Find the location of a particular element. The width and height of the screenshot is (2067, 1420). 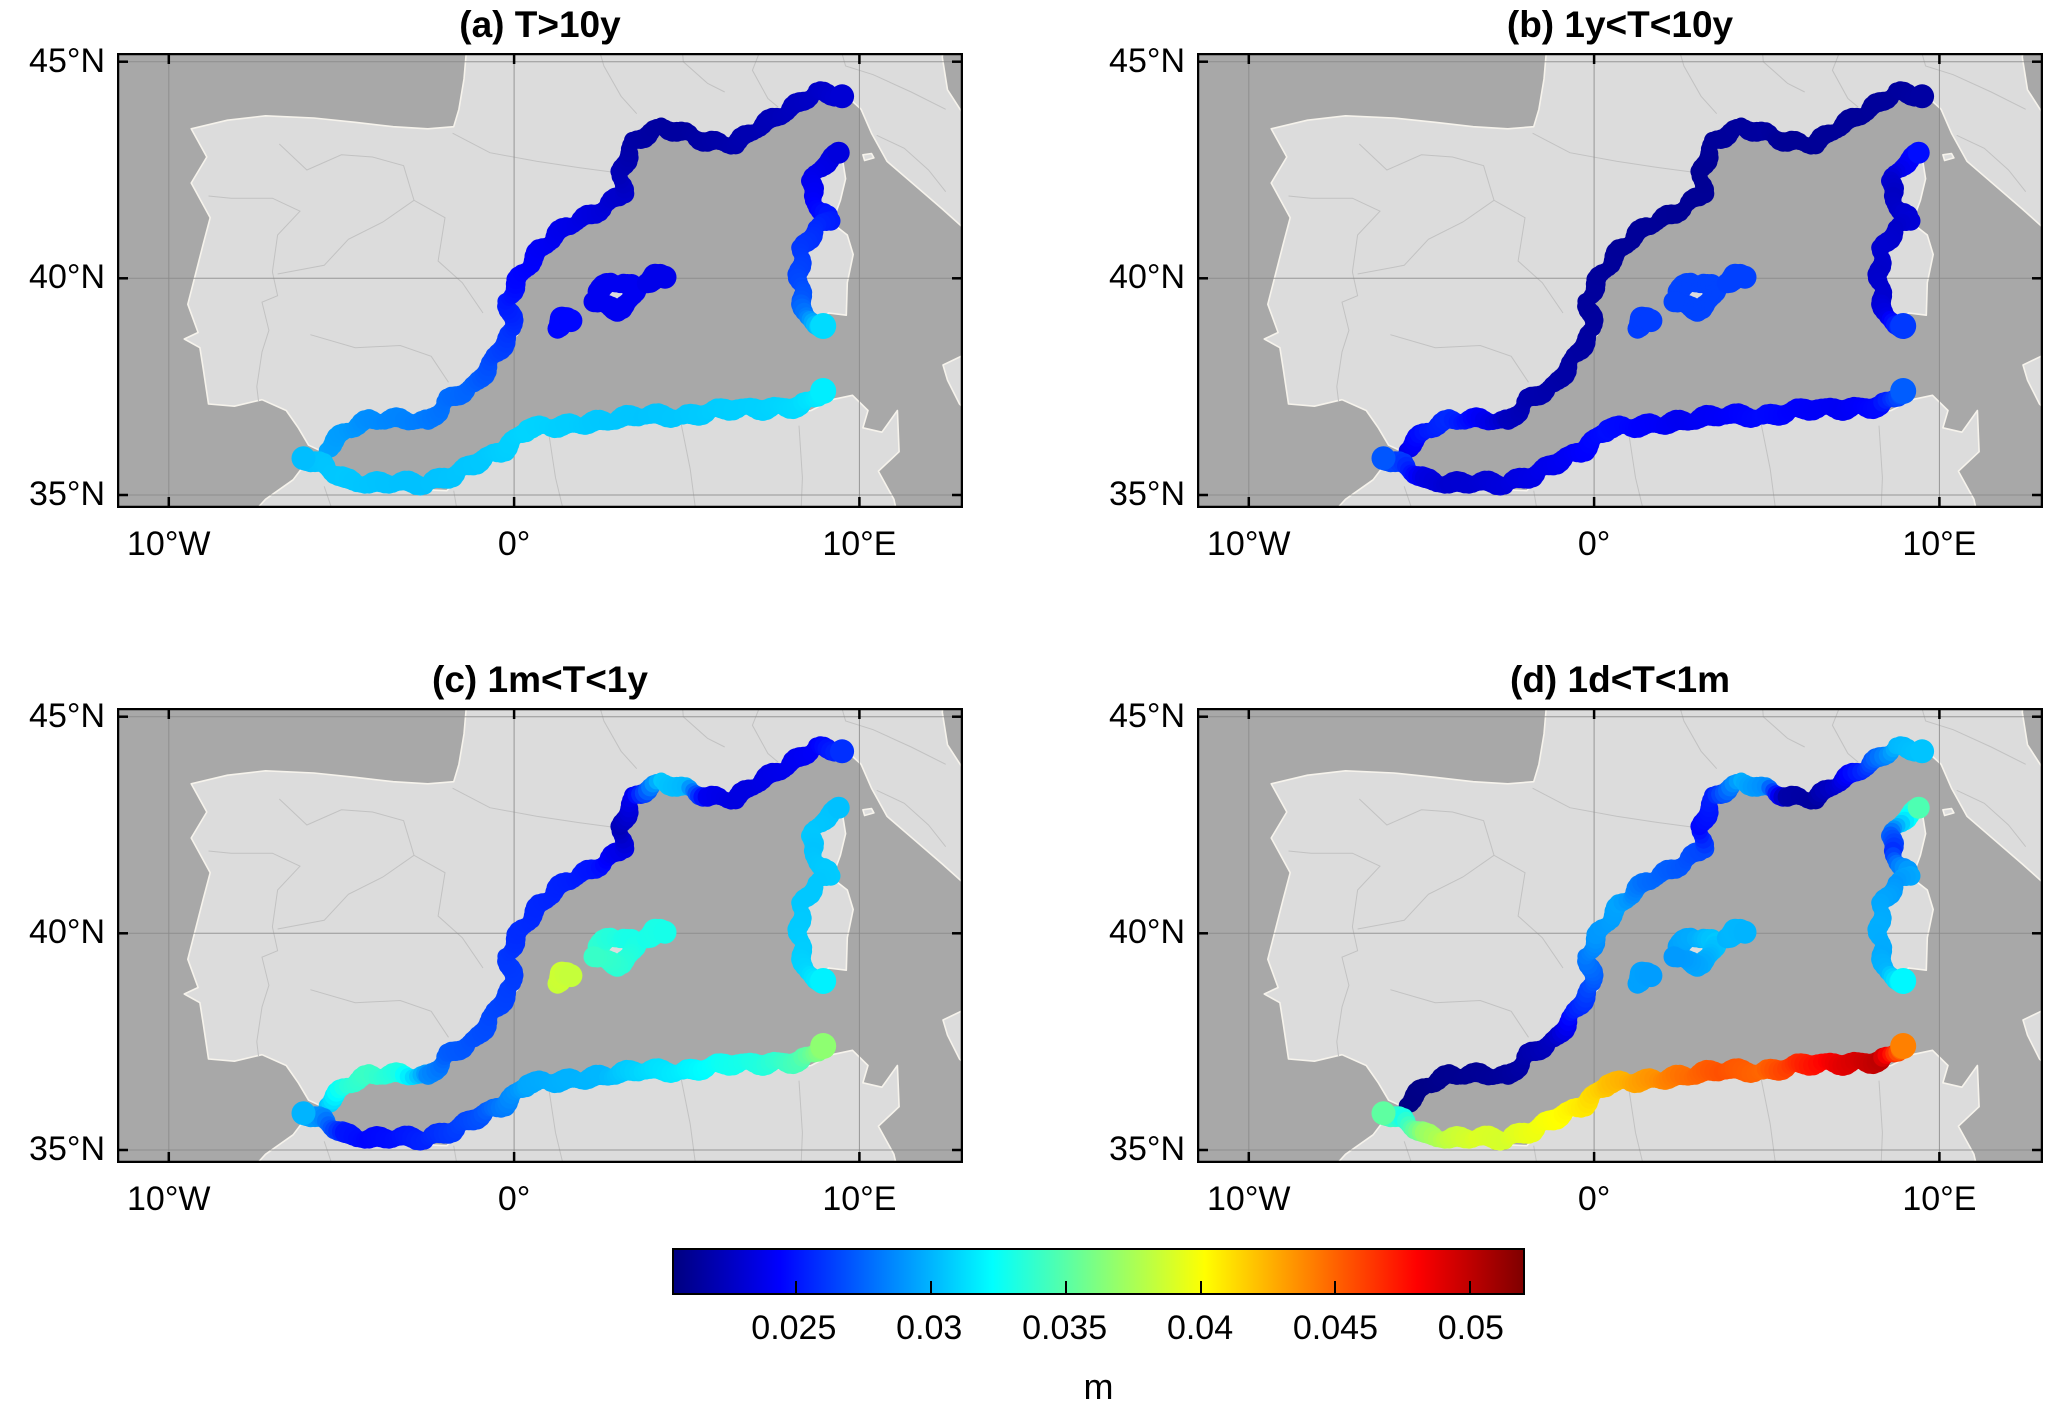

x-tick-label-a: 0° is located at coordinates (514, 544).